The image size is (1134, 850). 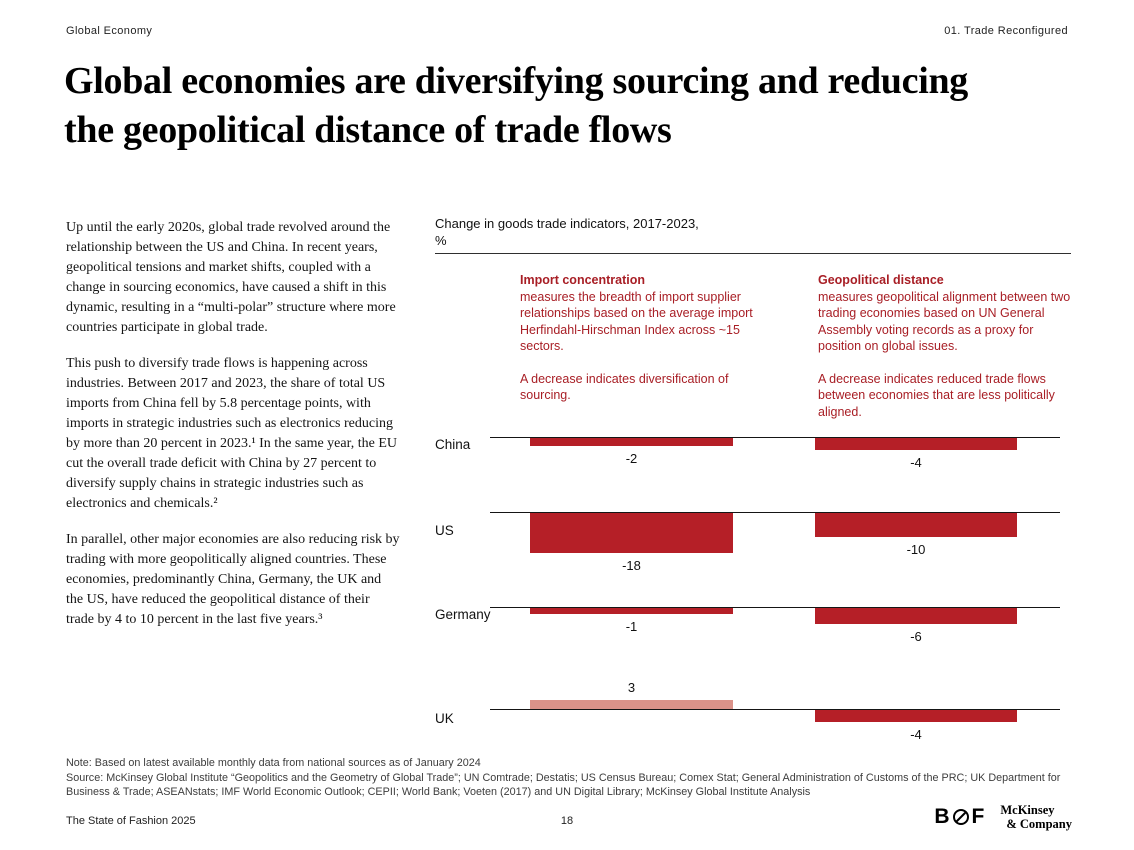 I want to click on chart-divider, so click(x=753, y=253).